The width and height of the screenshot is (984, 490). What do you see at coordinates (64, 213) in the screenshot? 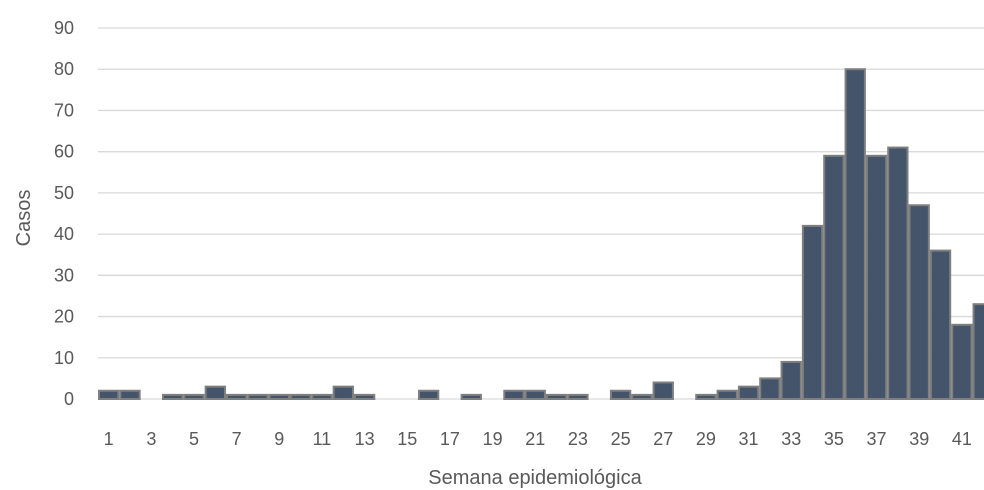
I see `y-axis-ticks: 0 10 20 30 40 50 60 70 80 90` at bounding box center [64, 213].